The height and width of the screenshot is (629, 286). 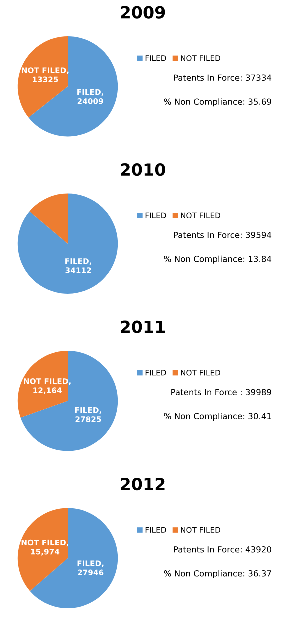 What do you see at coordinates (222, 392) in the screenshot?
I see `text: Patents In Force : 39989` at bounding box center [222, 392].